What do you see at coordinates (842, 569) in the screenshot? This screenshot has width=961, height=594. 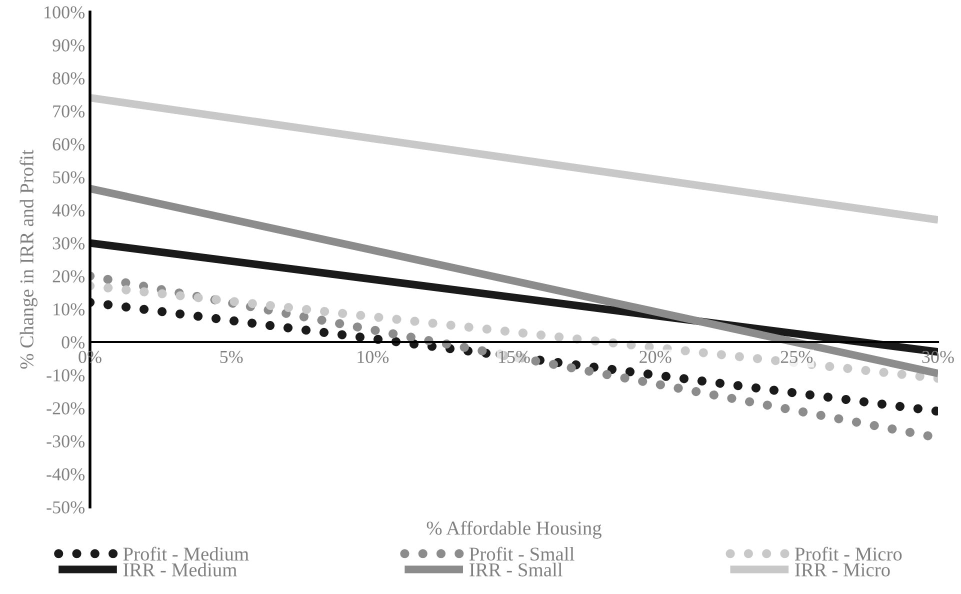 I see `legend-label: IRR - Micro` at bounding box center [842, 569].